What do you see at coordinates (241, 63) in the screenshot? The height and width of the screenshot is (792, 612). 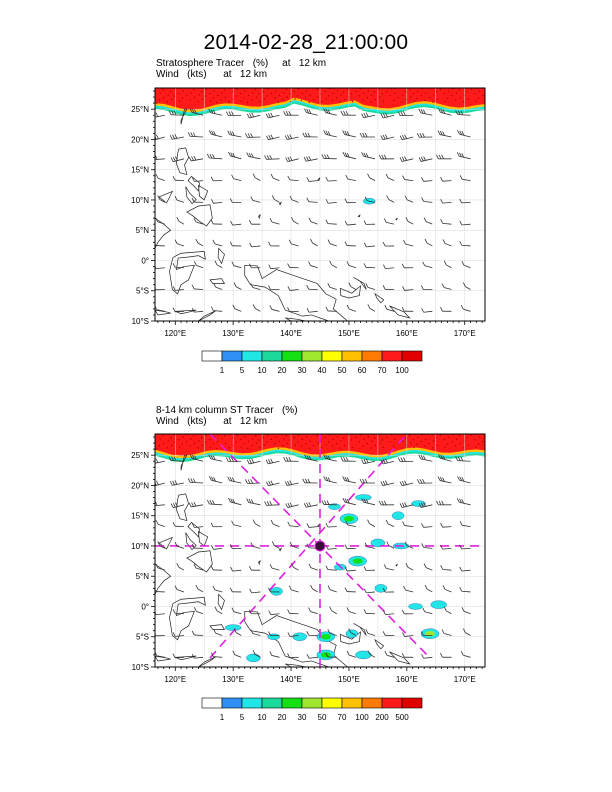 I see `panel1-title: Stratosphere Tracer (%) at 12 km` at bounding box center [241, 63].